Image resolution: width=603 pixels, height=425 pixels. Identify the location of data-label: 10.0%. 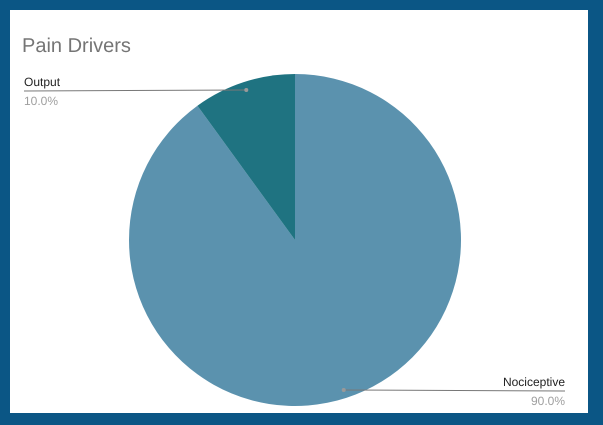
(41, 101).